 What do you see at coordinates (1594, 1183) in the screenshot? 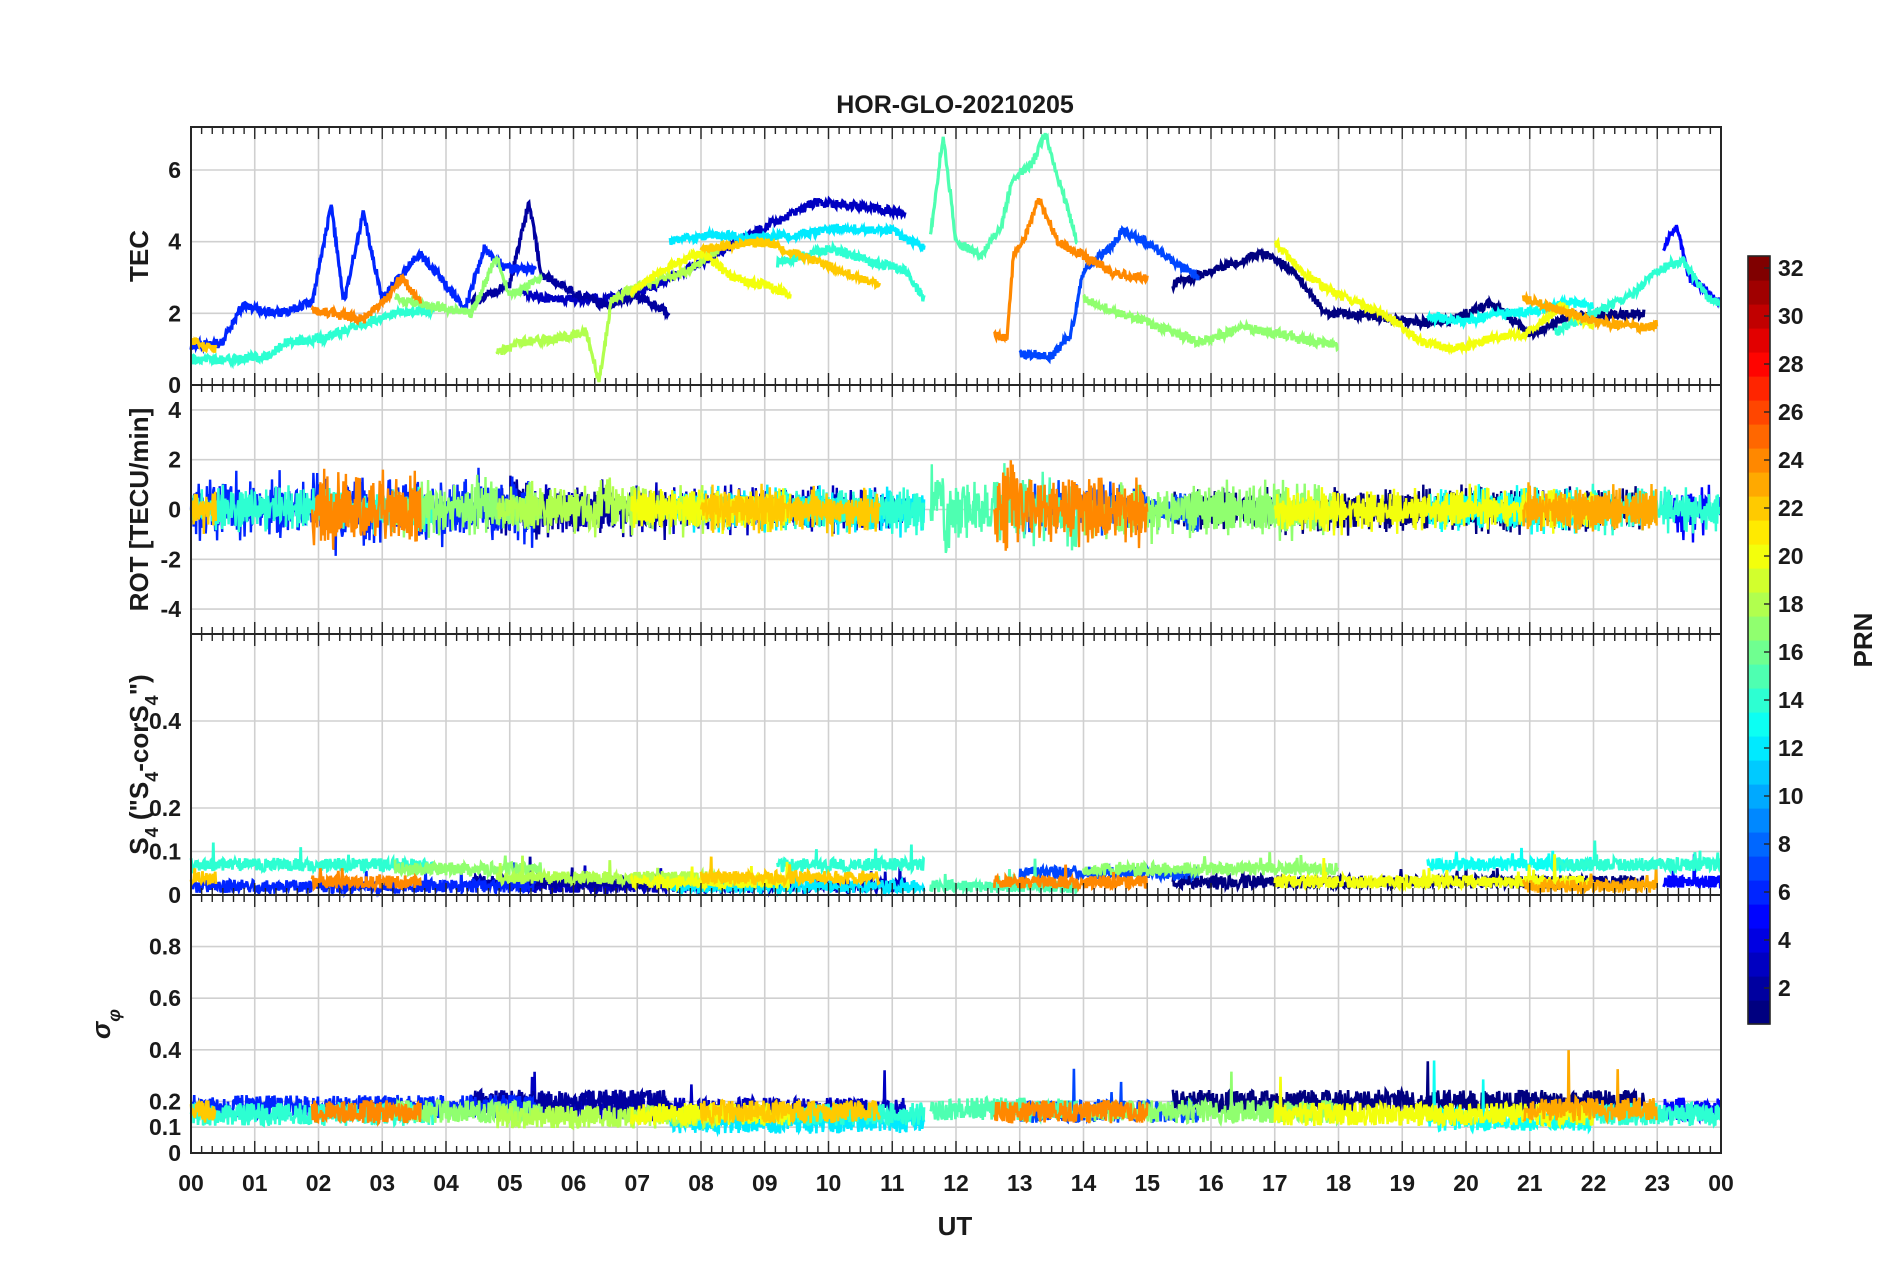
I see `x-tick-label: 22` at bounding box center [1594, 1183].